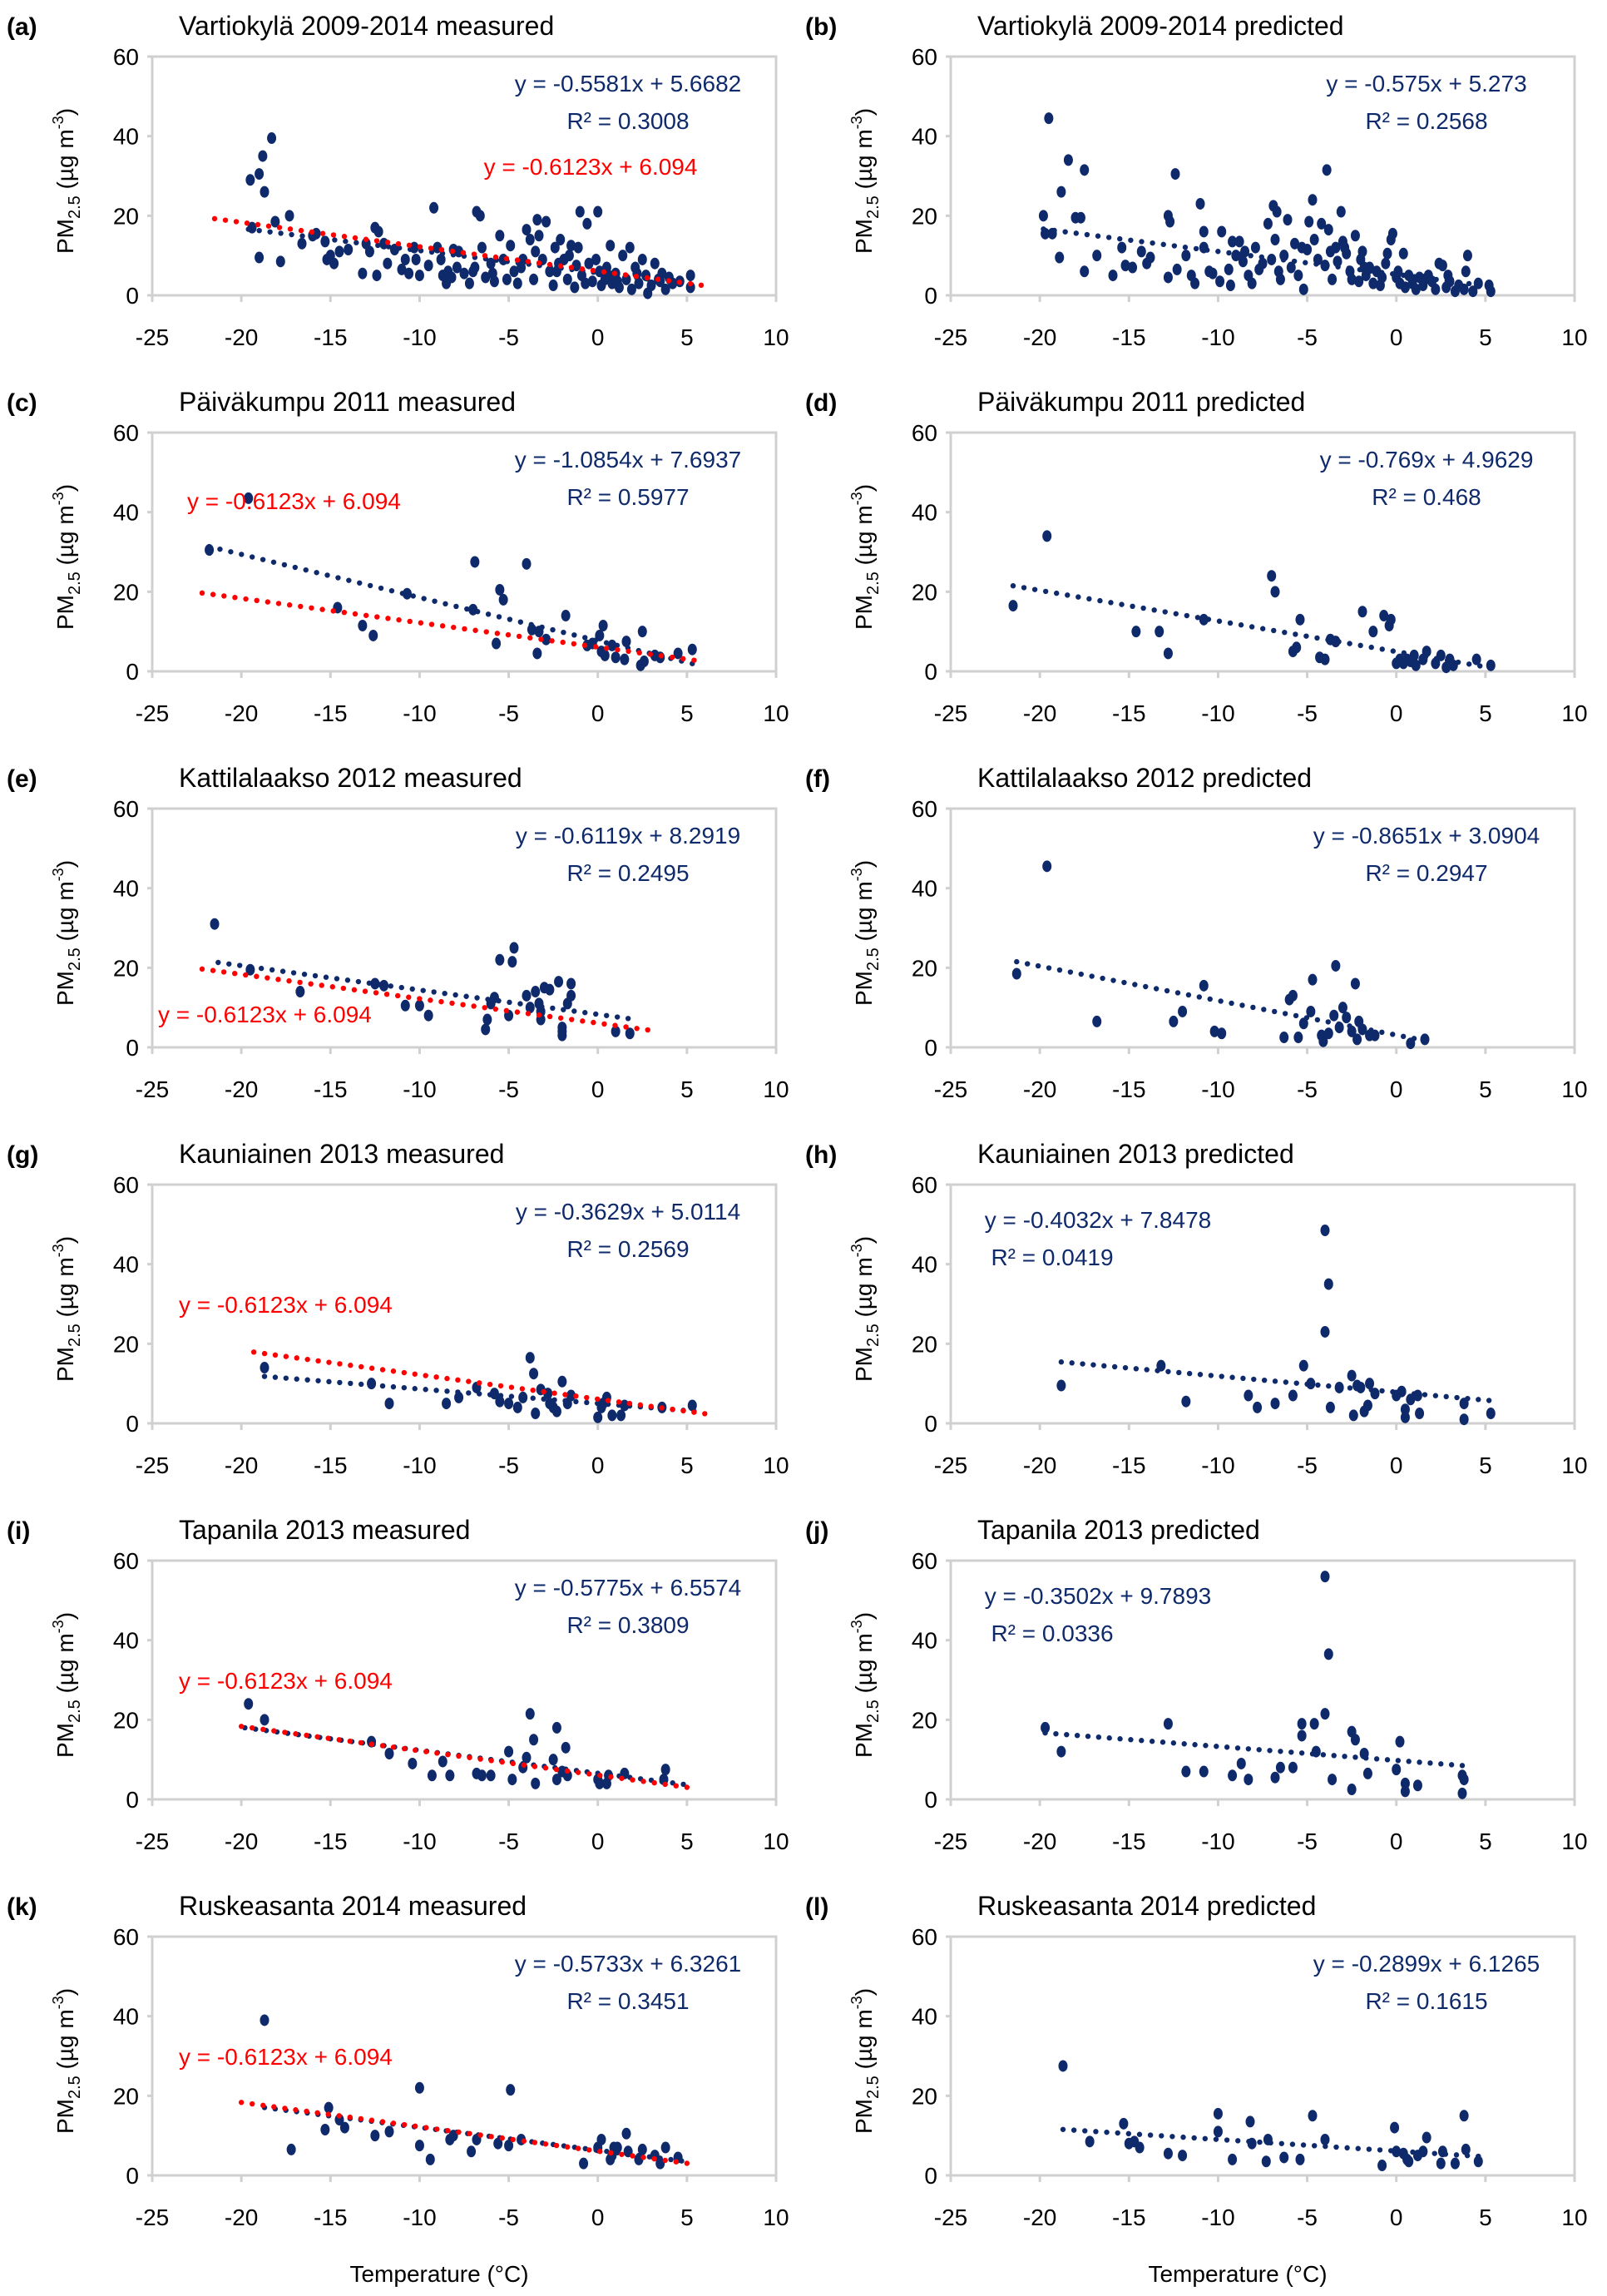  Describe the element at coordinates (1128, 1465) in the screenshot. I see `x-tick-label: -15` at that location.